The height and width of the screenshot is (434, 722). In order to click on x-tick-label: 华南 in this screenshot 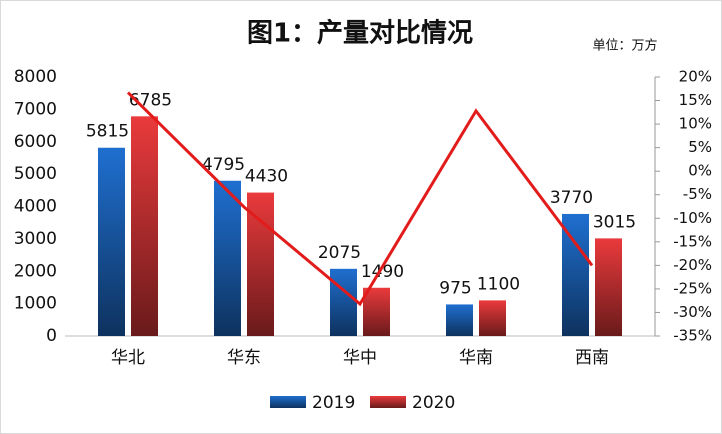, I will do `click(476, 358)`.